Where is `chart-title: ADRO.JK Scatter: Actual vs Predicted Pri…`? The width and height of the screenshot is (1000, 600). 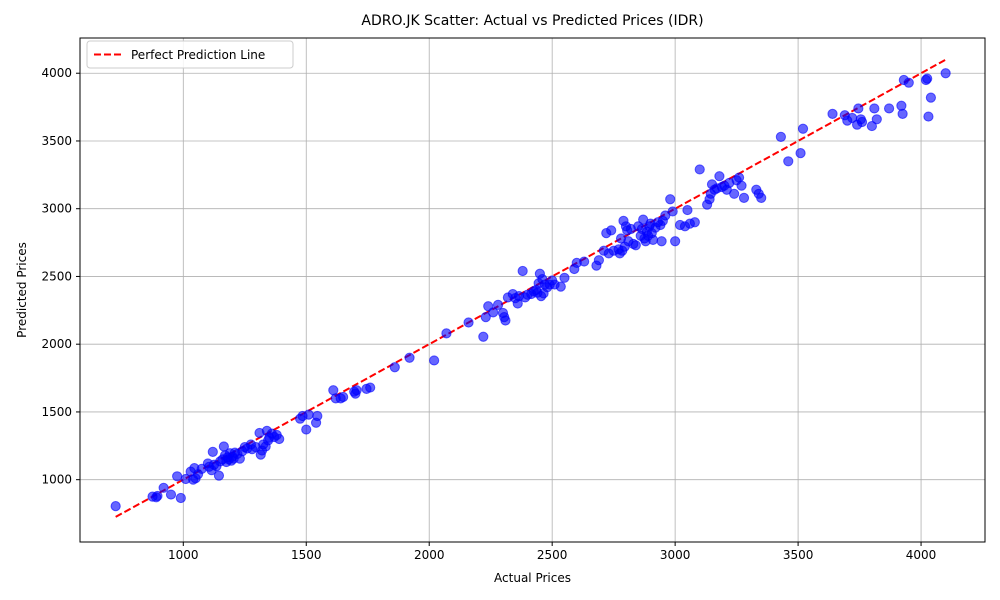
chart-title: ADRO.JK Scatter: Actual vs Predicted Pri… is located at coordinates (532, 21).